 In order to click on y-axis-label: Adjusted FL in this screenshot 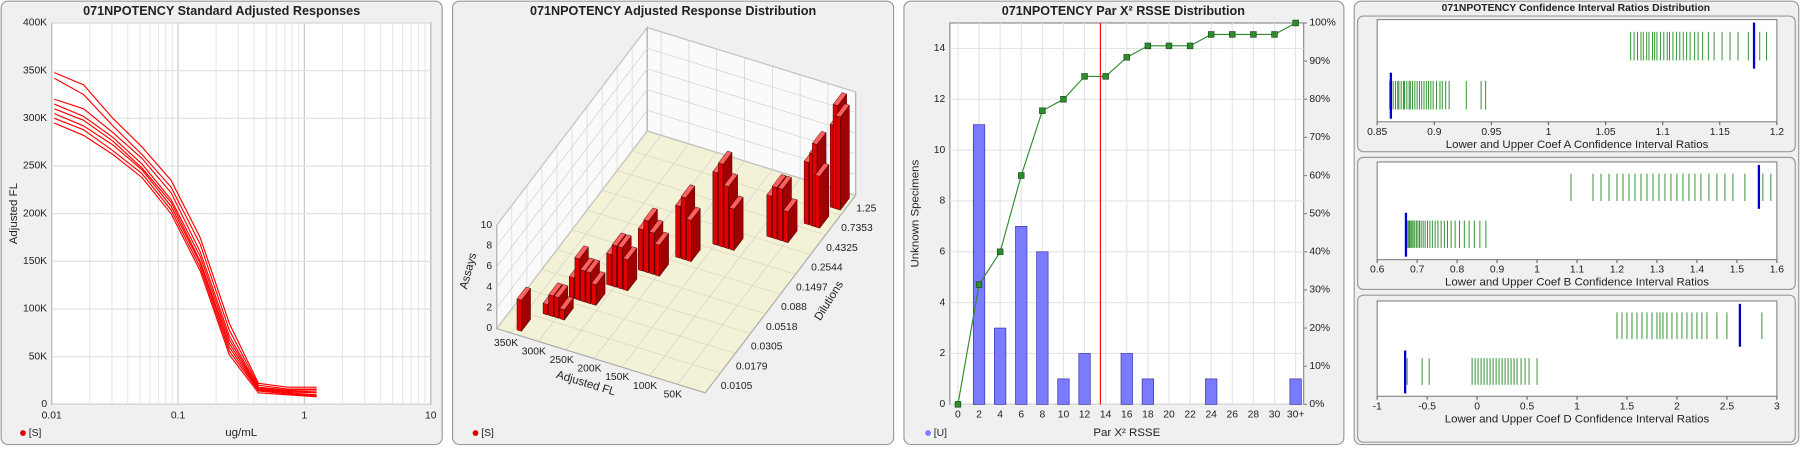, I will do `click(14, 213)`.